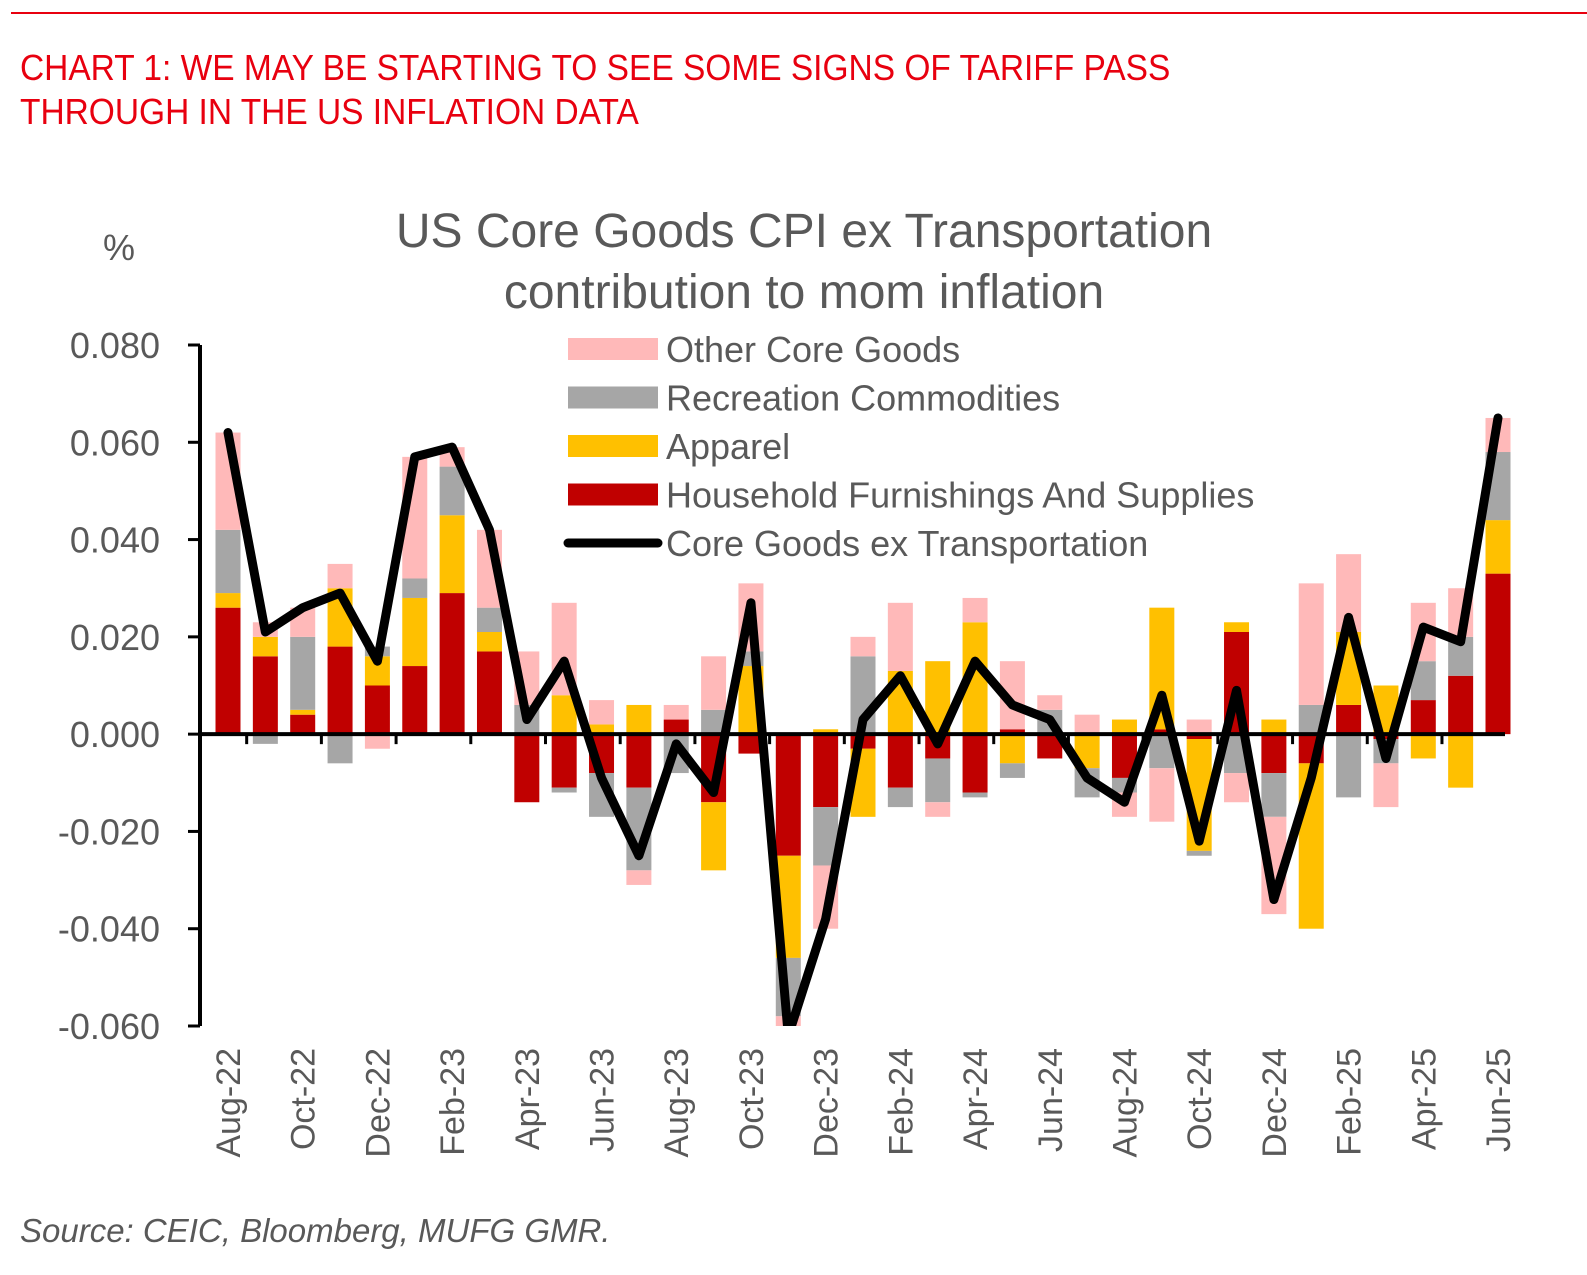 The image size is (1587, 1275). Describe the element at coordinates (677, 1103) in the screenshot. I see `x-tick-label: Aug-23` at that location.